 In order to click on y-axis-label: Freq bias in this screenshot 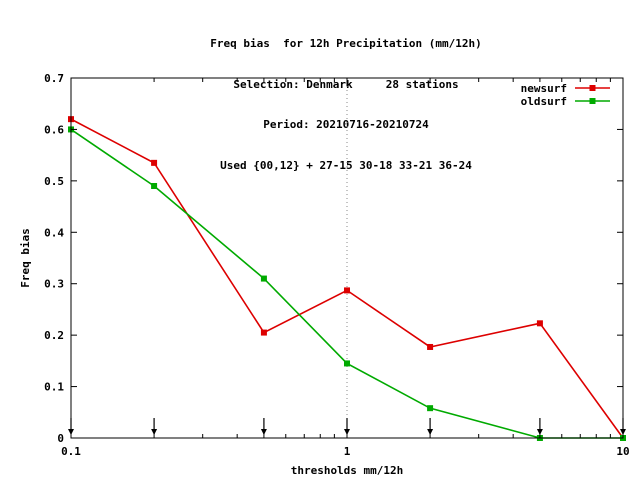, I will do `click(25, 258)`.